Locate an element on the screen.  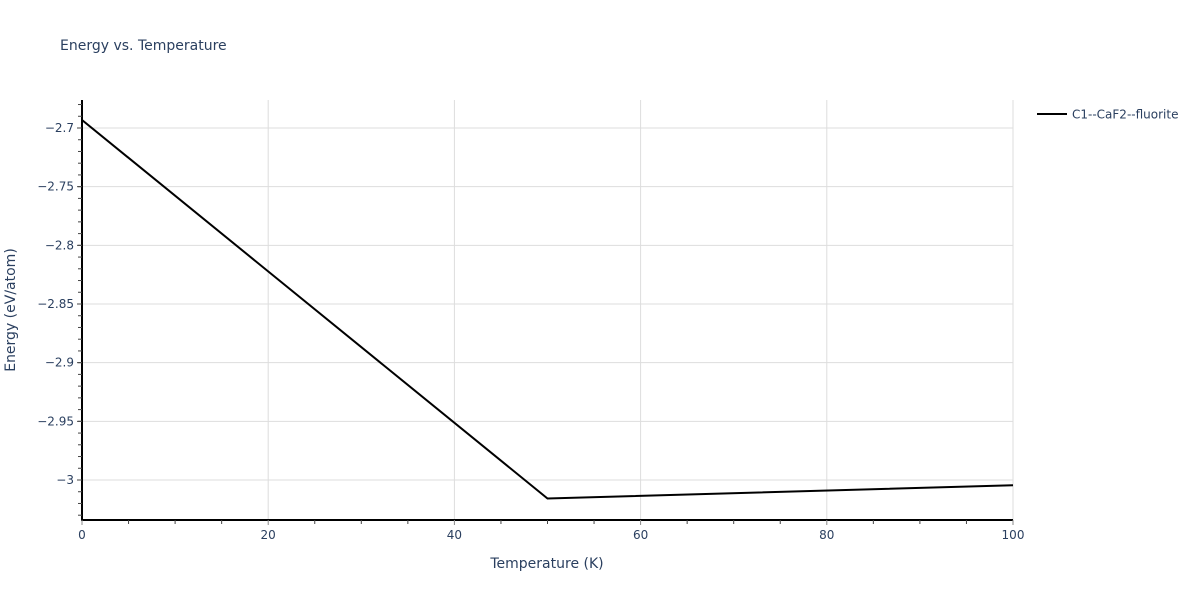
x-tick-label: 0 is located at coordinates (82, 535).